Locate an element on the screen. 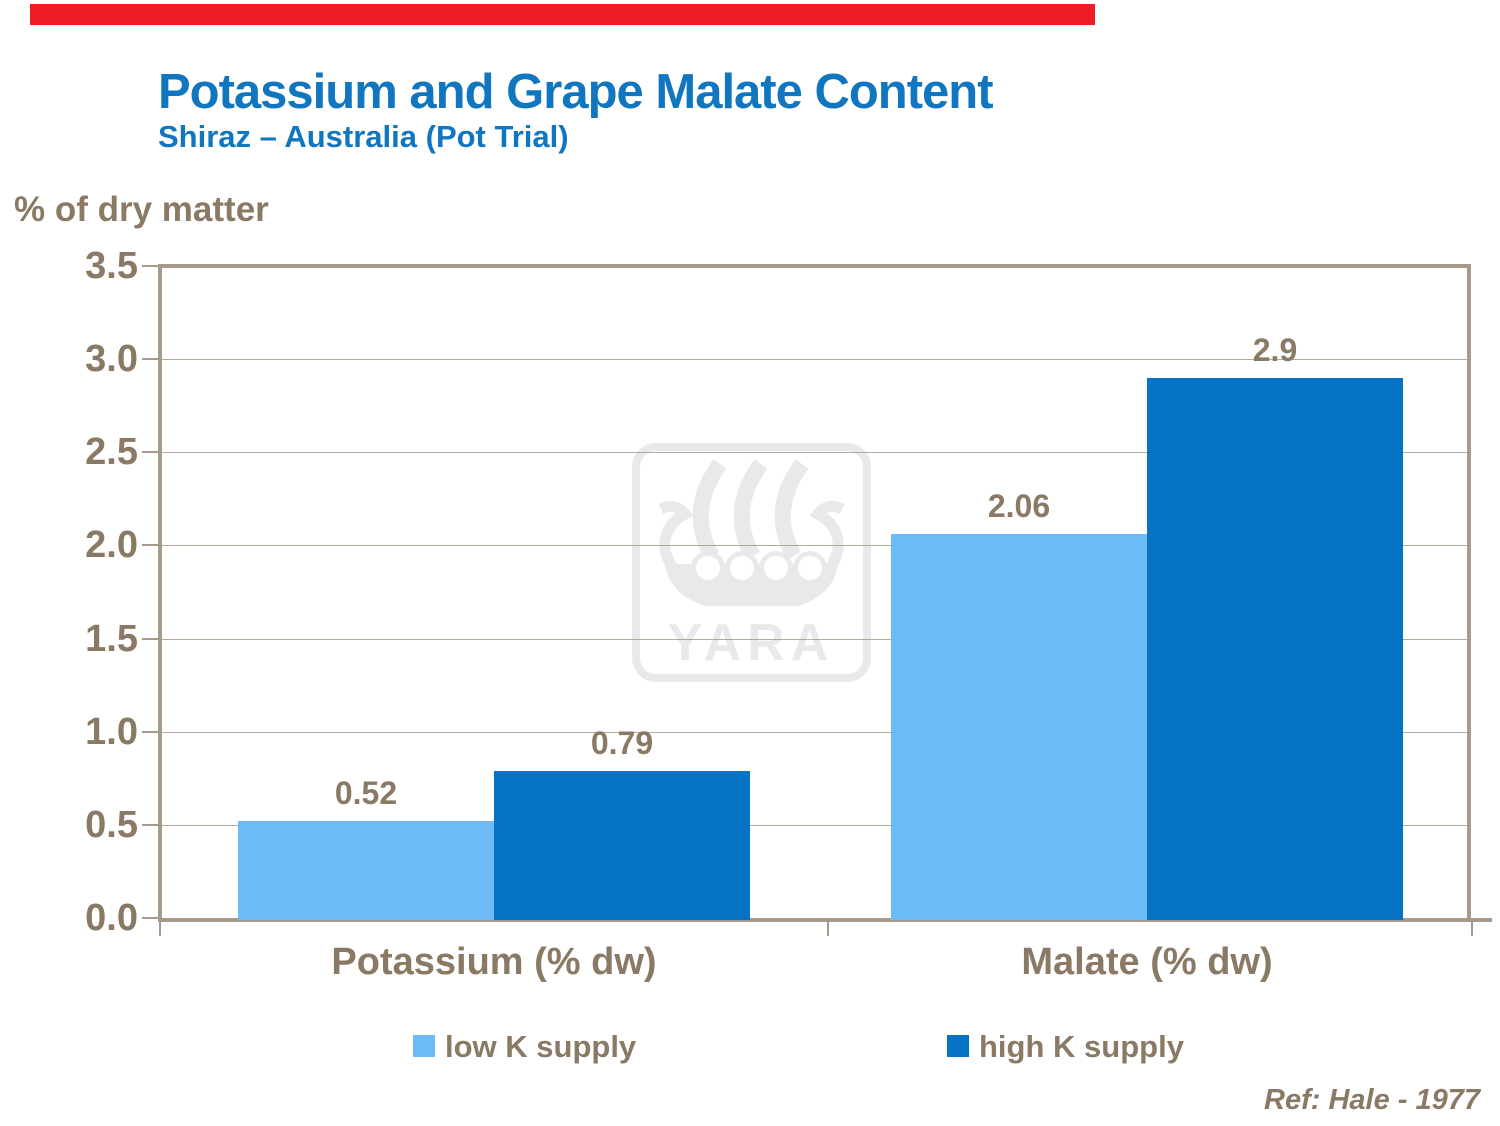 The image size is (1500, 1126). y-tick-label: 0.0 is located at coordinates (111, 918).